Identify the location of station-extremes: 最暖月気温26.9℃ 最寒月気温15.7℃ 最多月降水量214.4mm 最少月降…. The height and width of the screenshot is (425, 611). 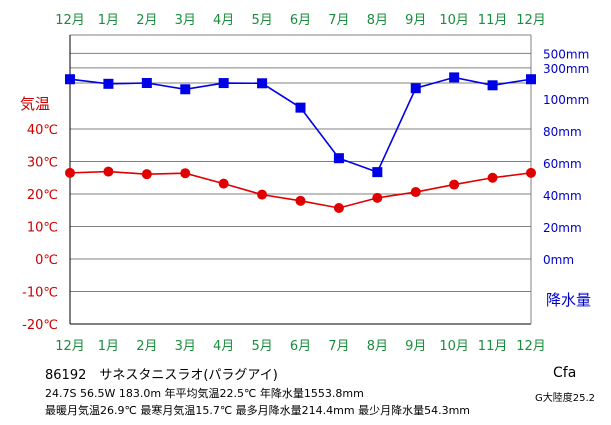
(258, 410).